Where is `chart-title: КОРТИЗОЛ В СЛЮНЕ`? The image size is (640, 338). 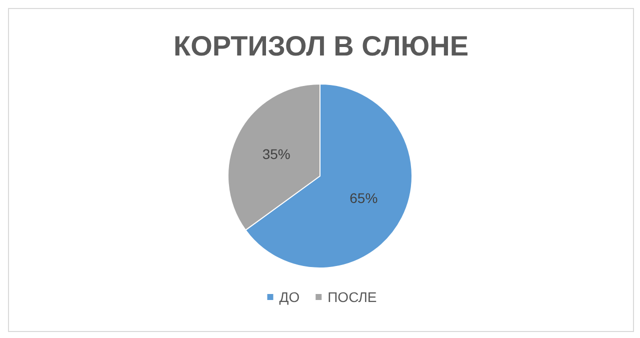 chart-title: КОРТИЗОЛ В СЛЮНЕ is located at coordinates (321, 46).